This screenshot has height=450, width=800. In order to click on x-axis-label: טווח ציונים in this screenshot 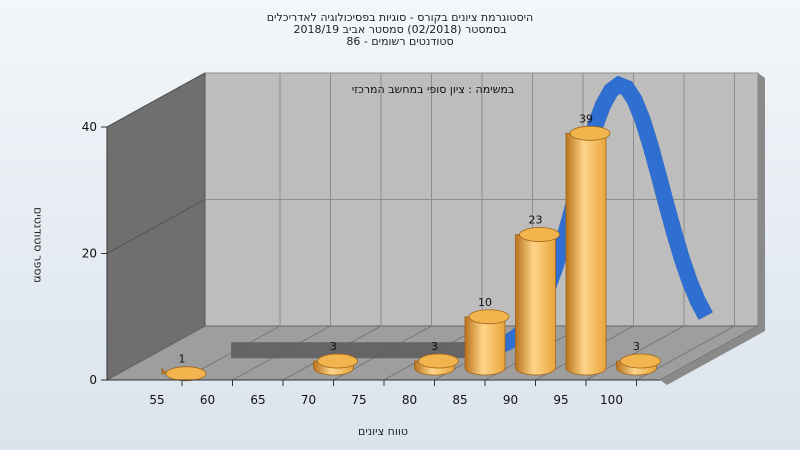, I will do `click(383, 431)`.